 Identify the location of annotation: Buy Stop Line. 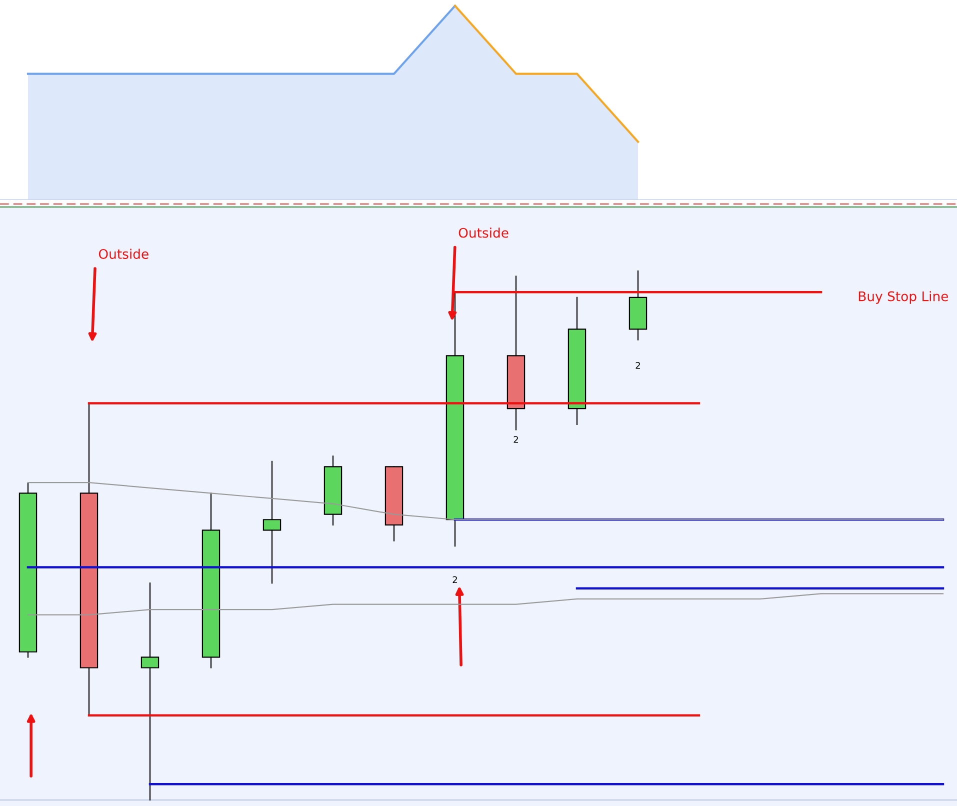
(903, 297).